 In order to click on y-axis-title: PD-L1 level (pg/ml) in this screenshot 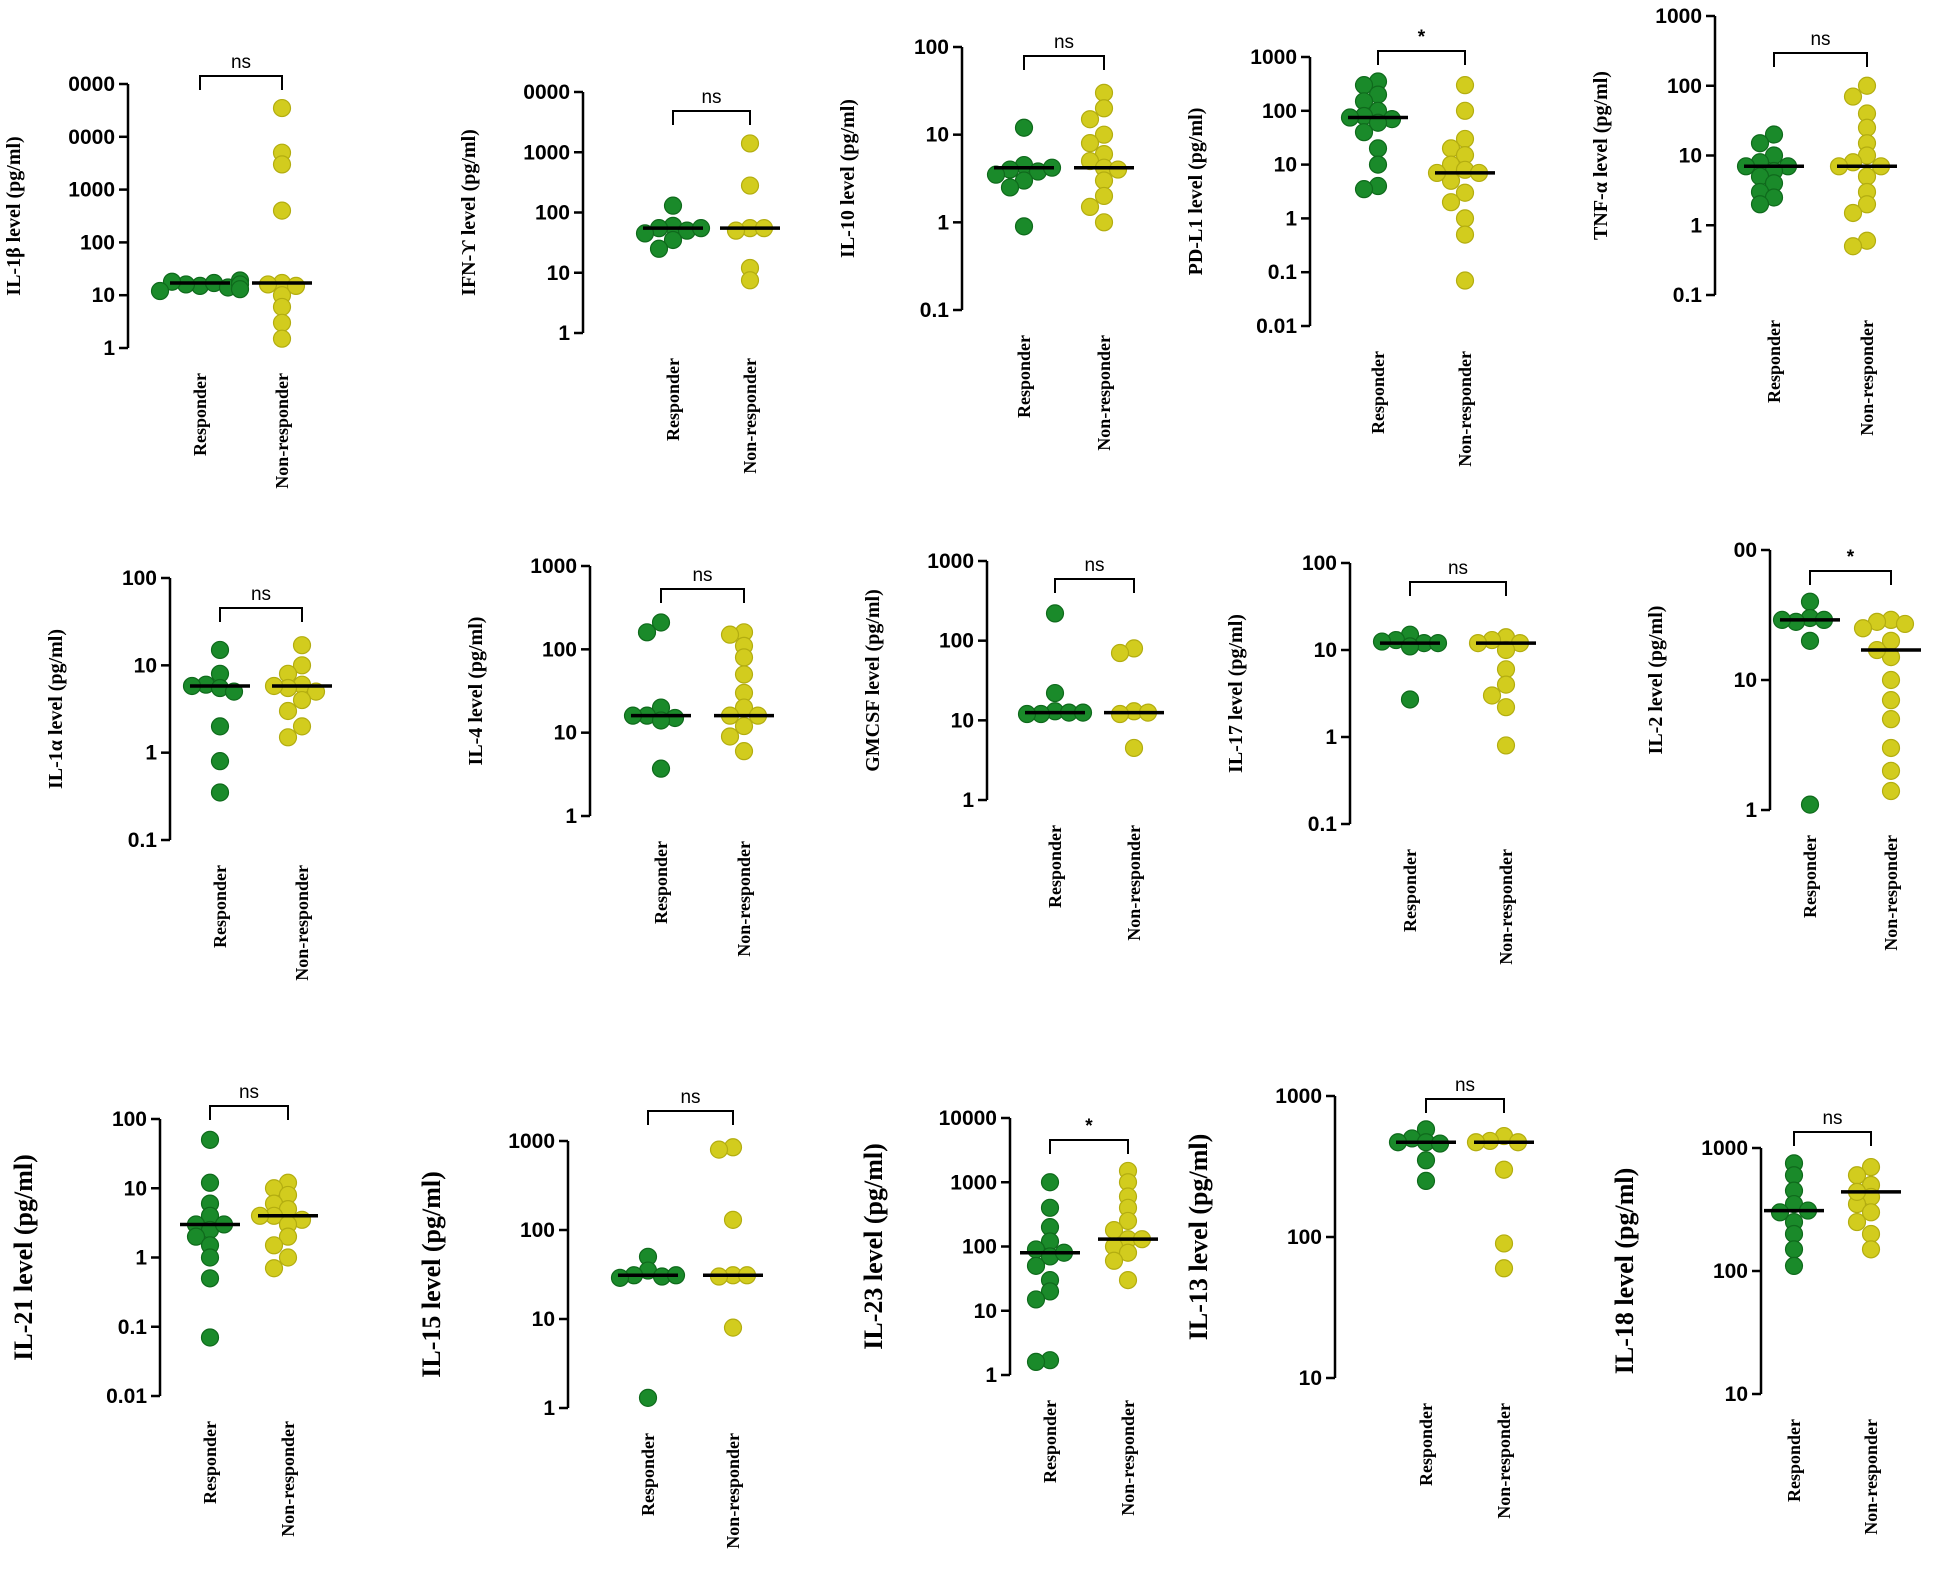, I will do `click(1196, 192)`.